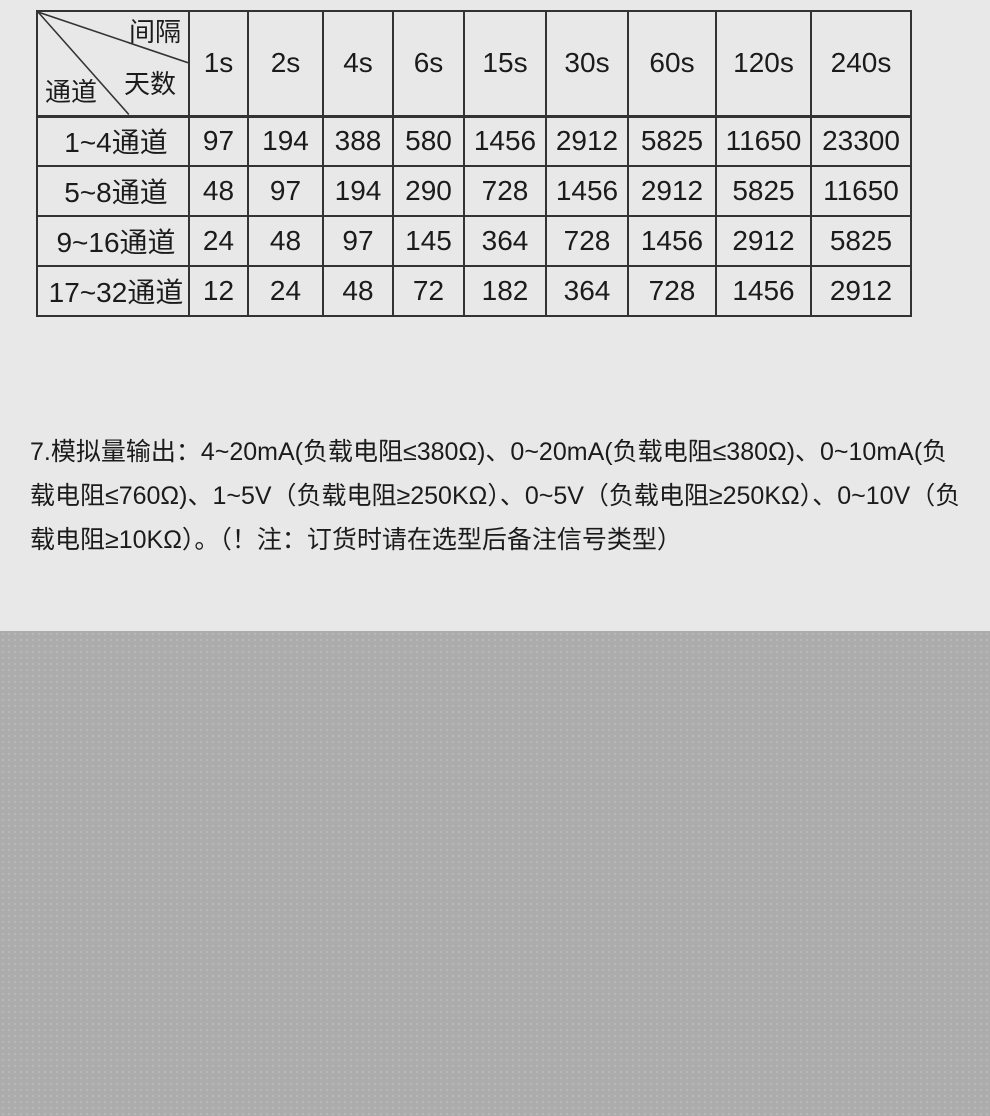 The width and height of the screenshot is (990, 1116). Describe the element at coordinates (71, 92) in the screenshot. I see `corner-channel-label: 通道` at that location.